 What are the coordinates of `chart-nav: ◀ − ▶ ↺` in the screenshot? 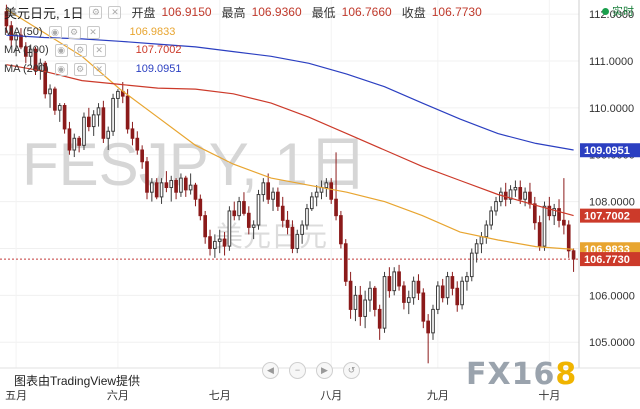 It's located at (311, 370).